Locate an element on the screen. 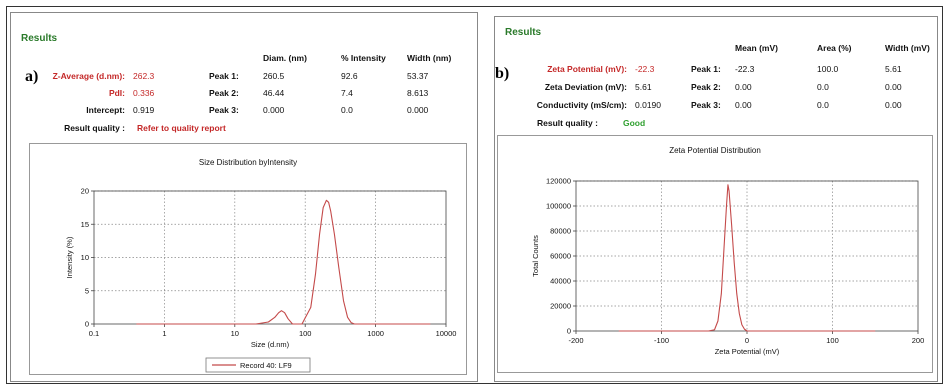 The height and width of the screenshot is (388, 949). y-axis-label: Intensity (%) is located at coordinates (69, 257).